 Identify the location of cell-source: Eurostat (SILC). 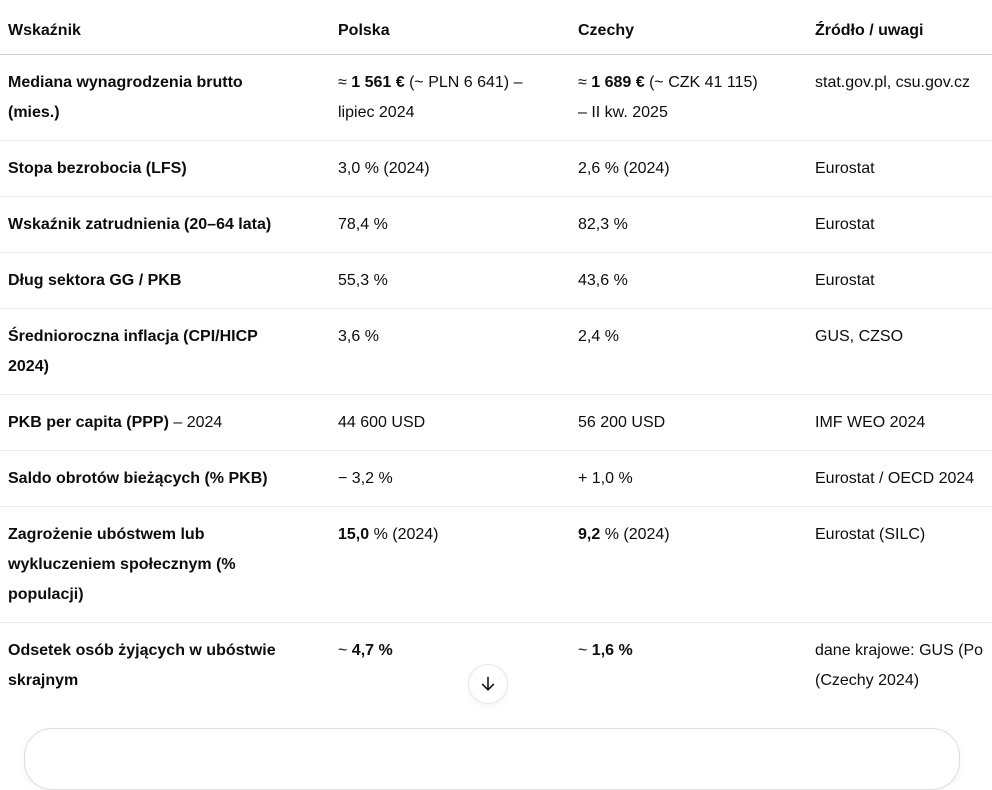
(903, 564).